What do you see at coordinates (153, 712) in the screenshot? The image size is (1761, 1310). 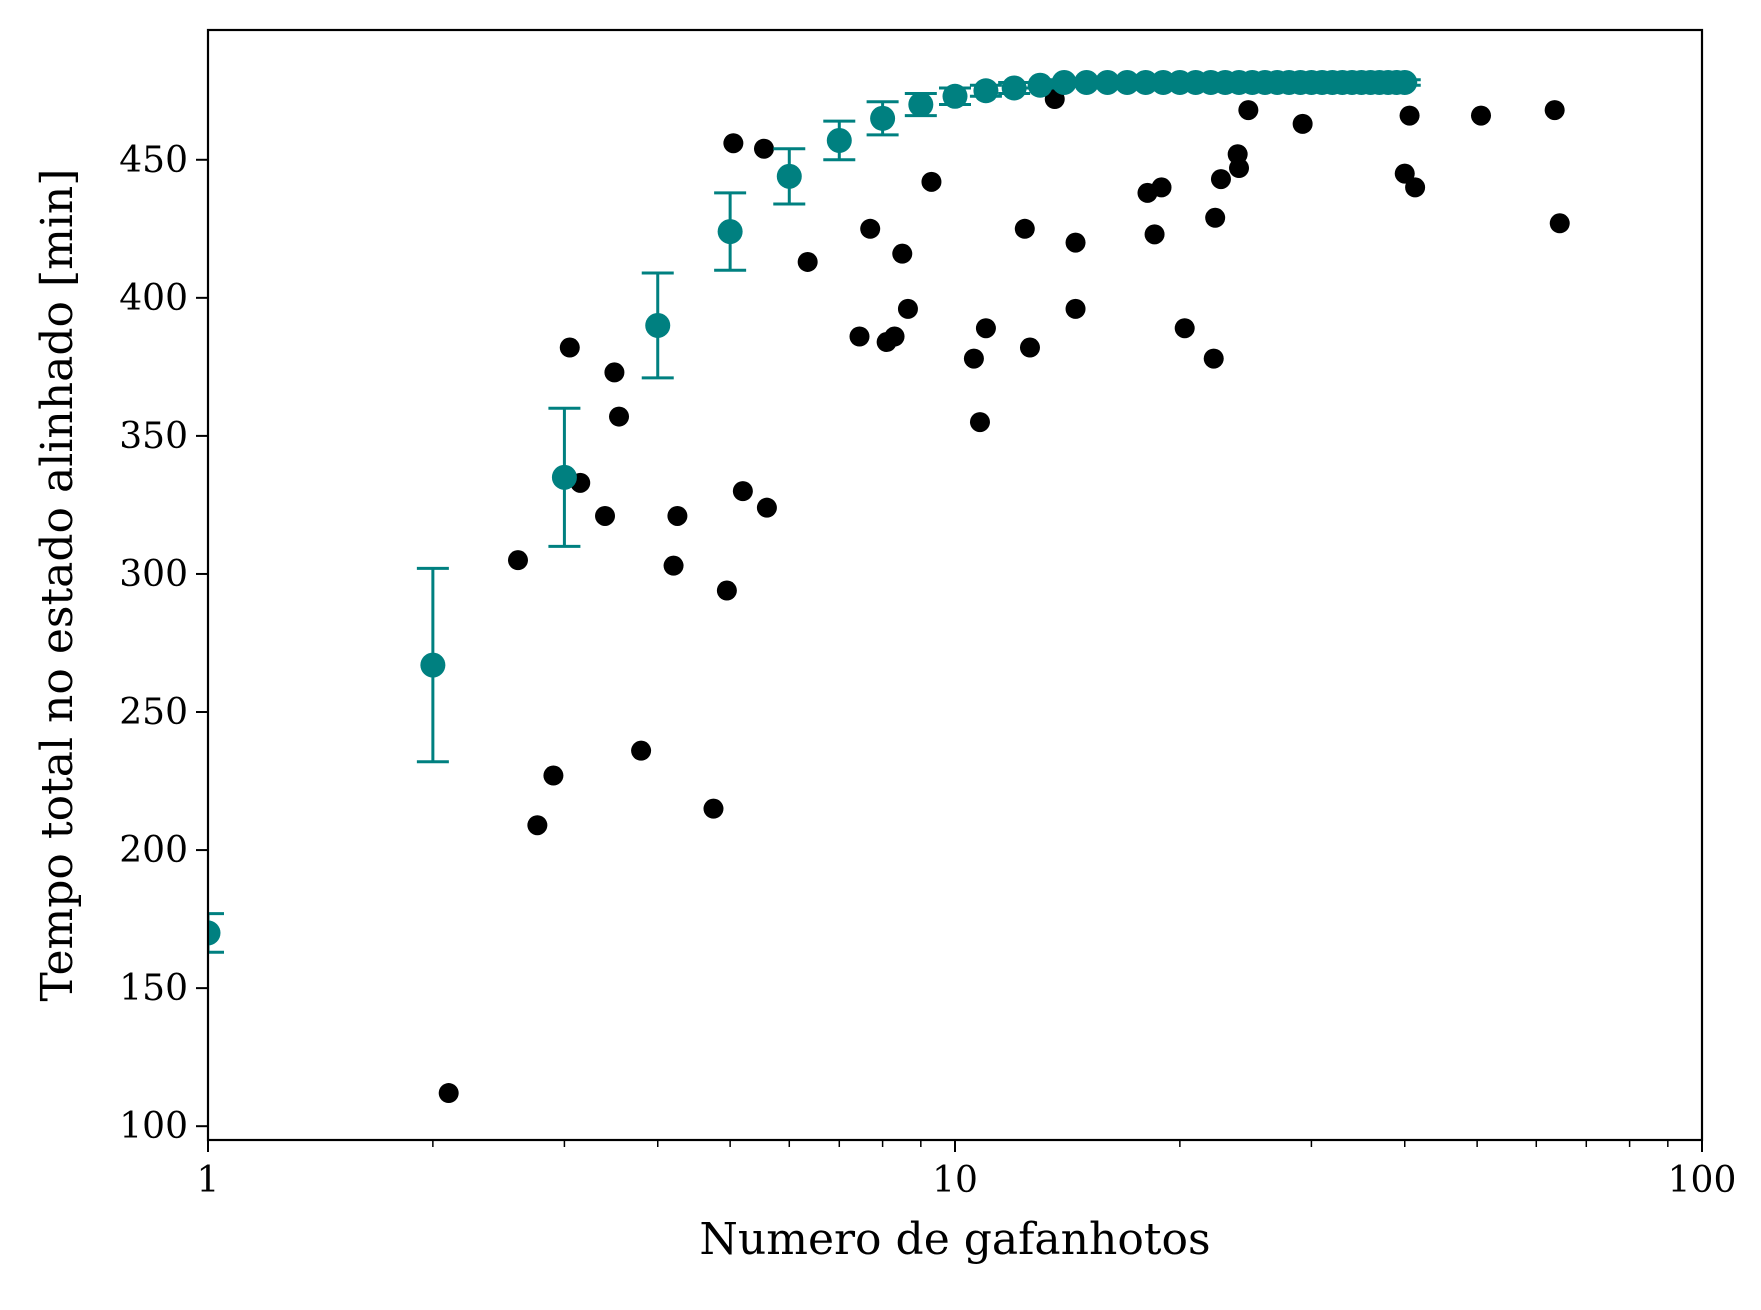 I see `y-tick-label: 250` at bounding box center [153, 712].